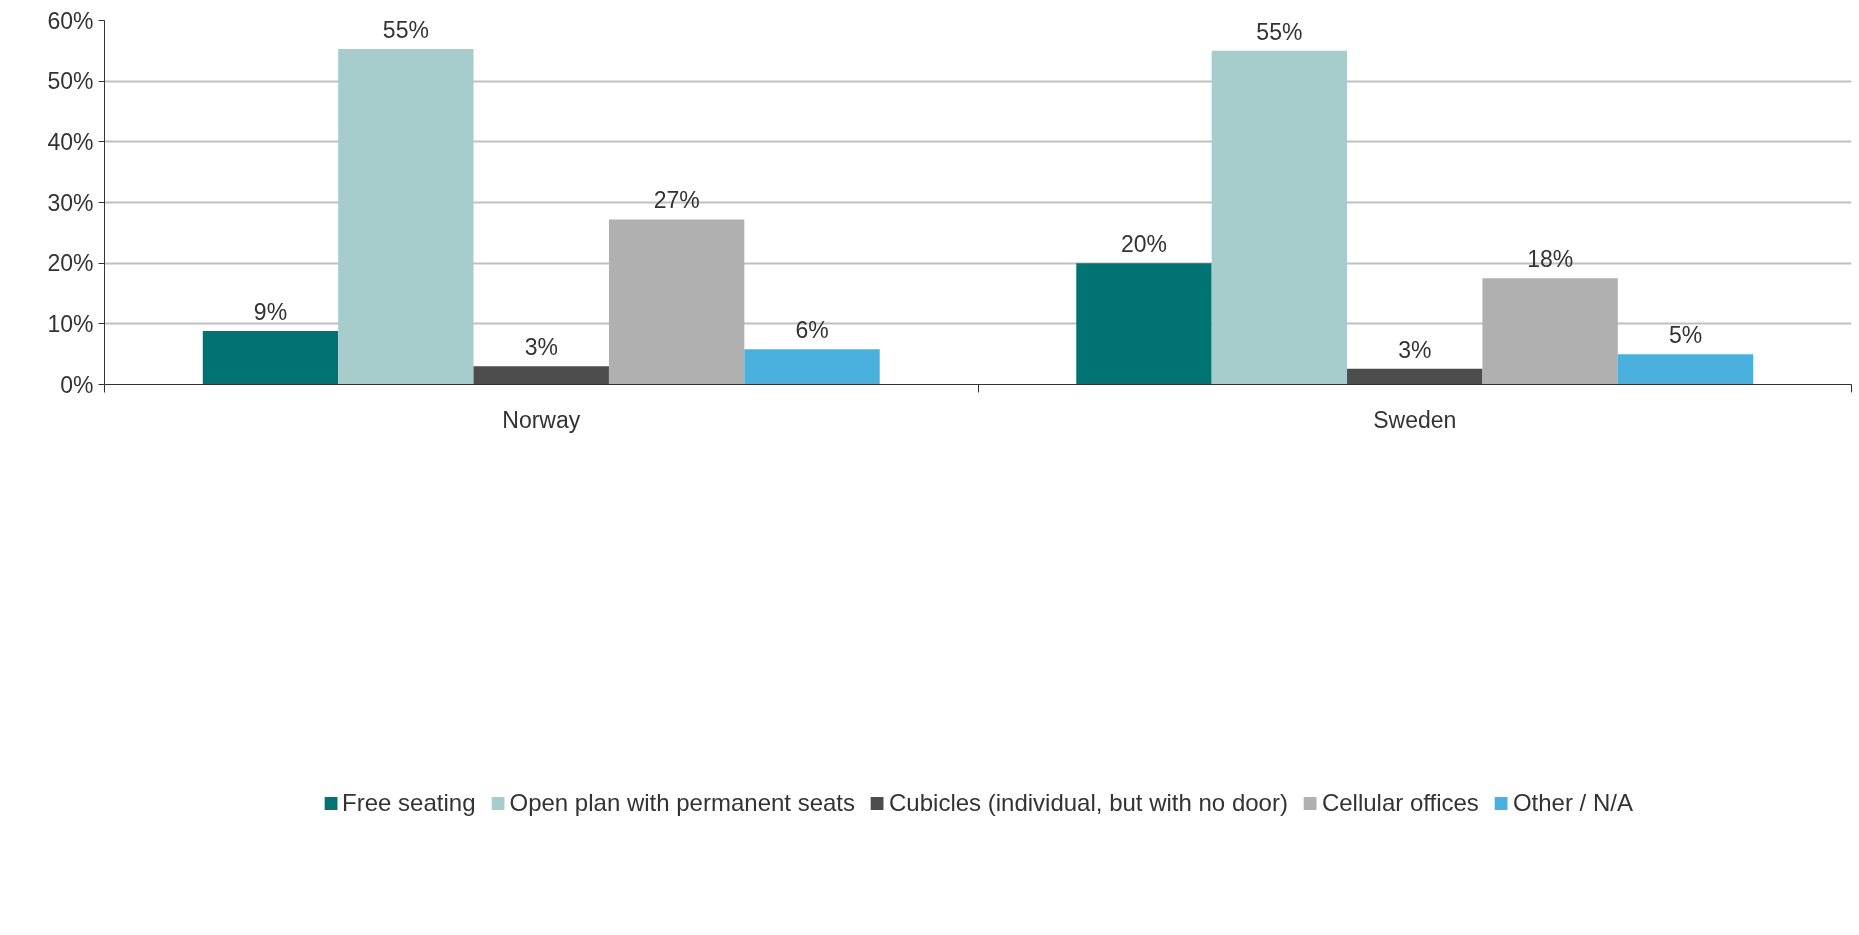 The image size is (1859, 935). I want to click on data-label: 27%, so click(676, 200).